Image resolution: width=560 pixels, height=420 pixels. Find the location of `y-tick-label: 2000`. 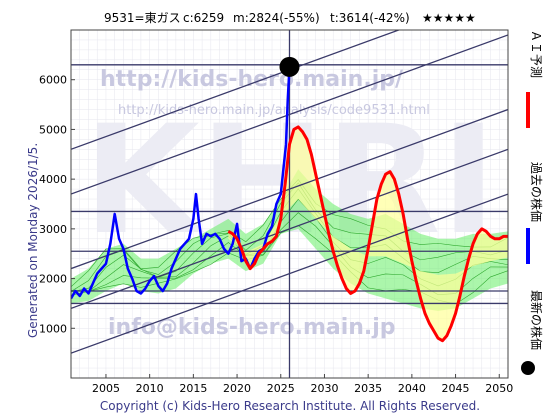

y-tick-label: 2000 is located at coordinates (53, 279).